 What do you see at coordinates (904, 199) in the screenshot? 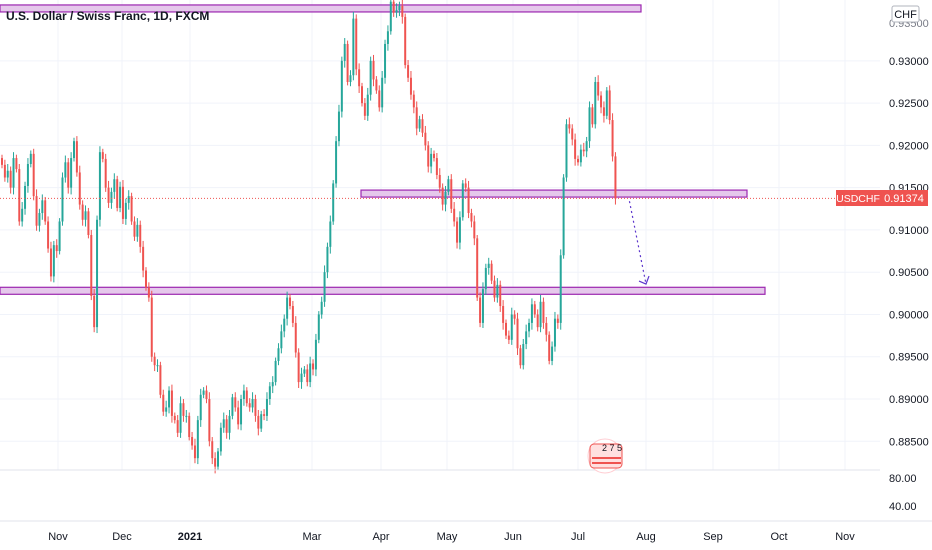
I see `price-tag-value: 0.91374` at bounding box center [904, 199].